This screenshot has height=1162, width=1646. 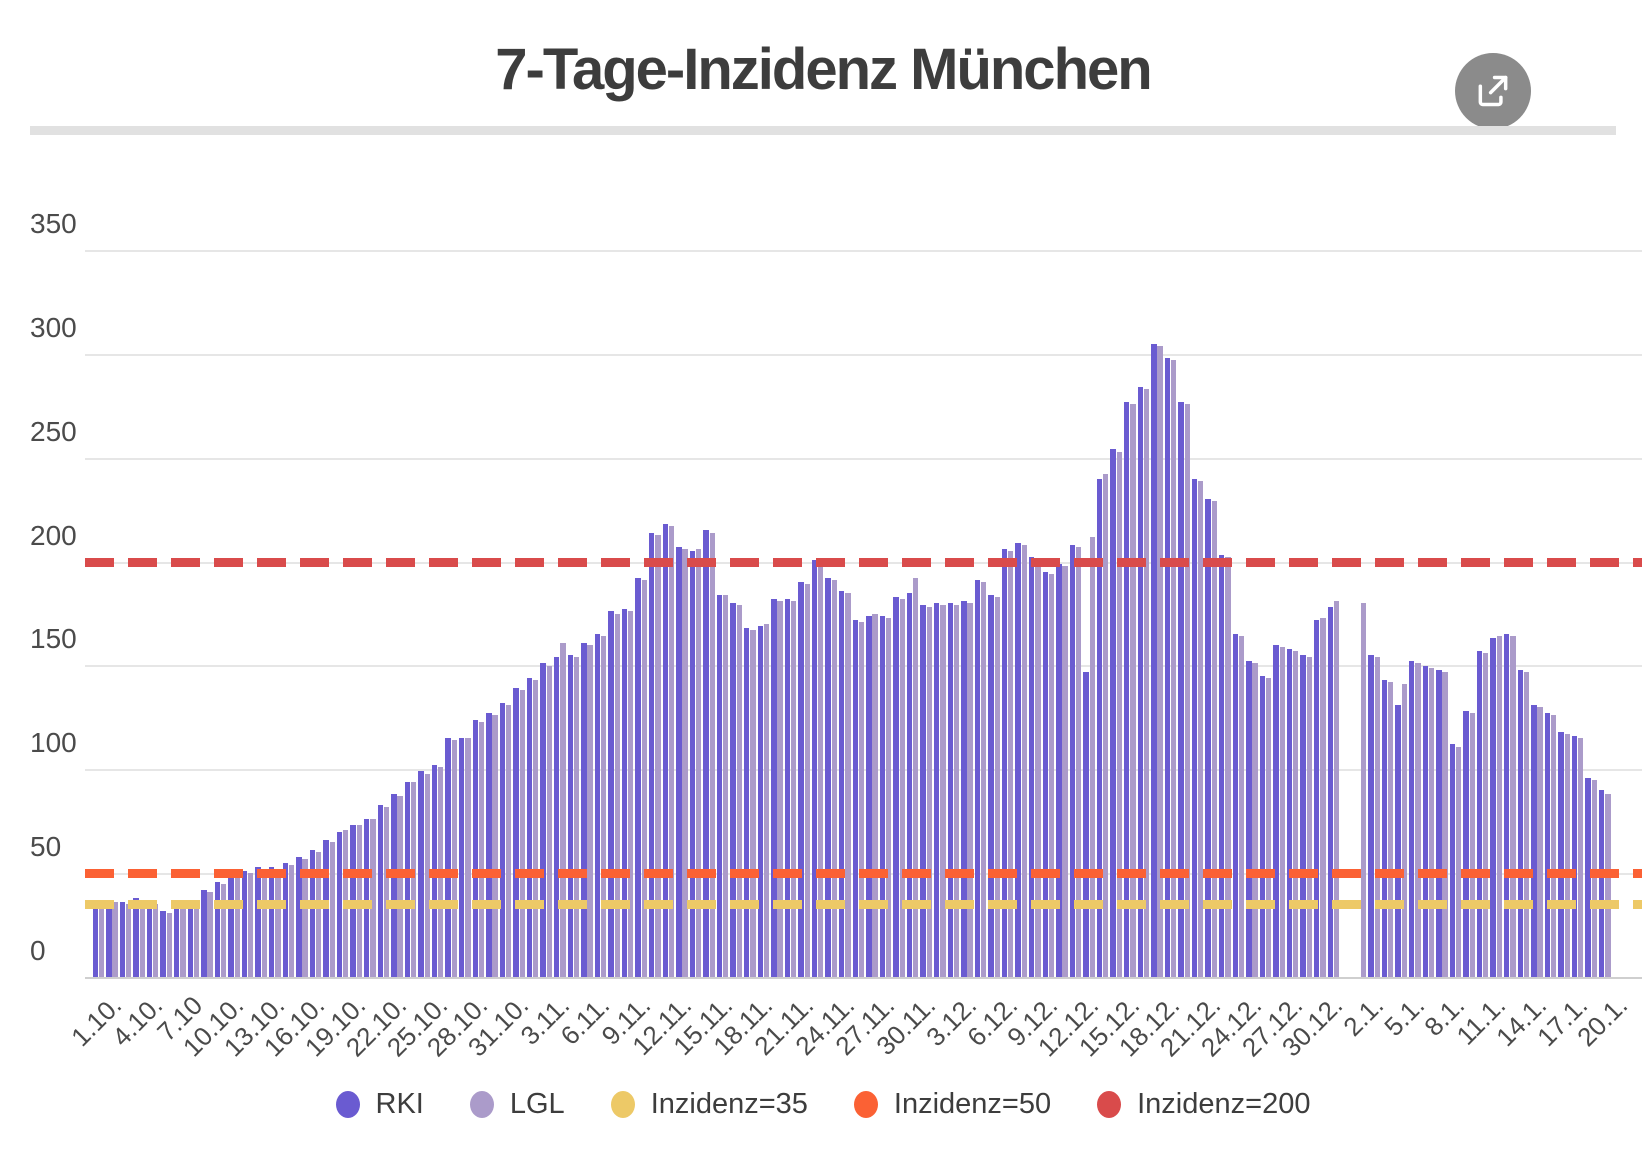 What do you see at coordinates (379, 1104) in the screenshot?
I see `legend-item-rki: RKI` at bounding box center [379, 1104].